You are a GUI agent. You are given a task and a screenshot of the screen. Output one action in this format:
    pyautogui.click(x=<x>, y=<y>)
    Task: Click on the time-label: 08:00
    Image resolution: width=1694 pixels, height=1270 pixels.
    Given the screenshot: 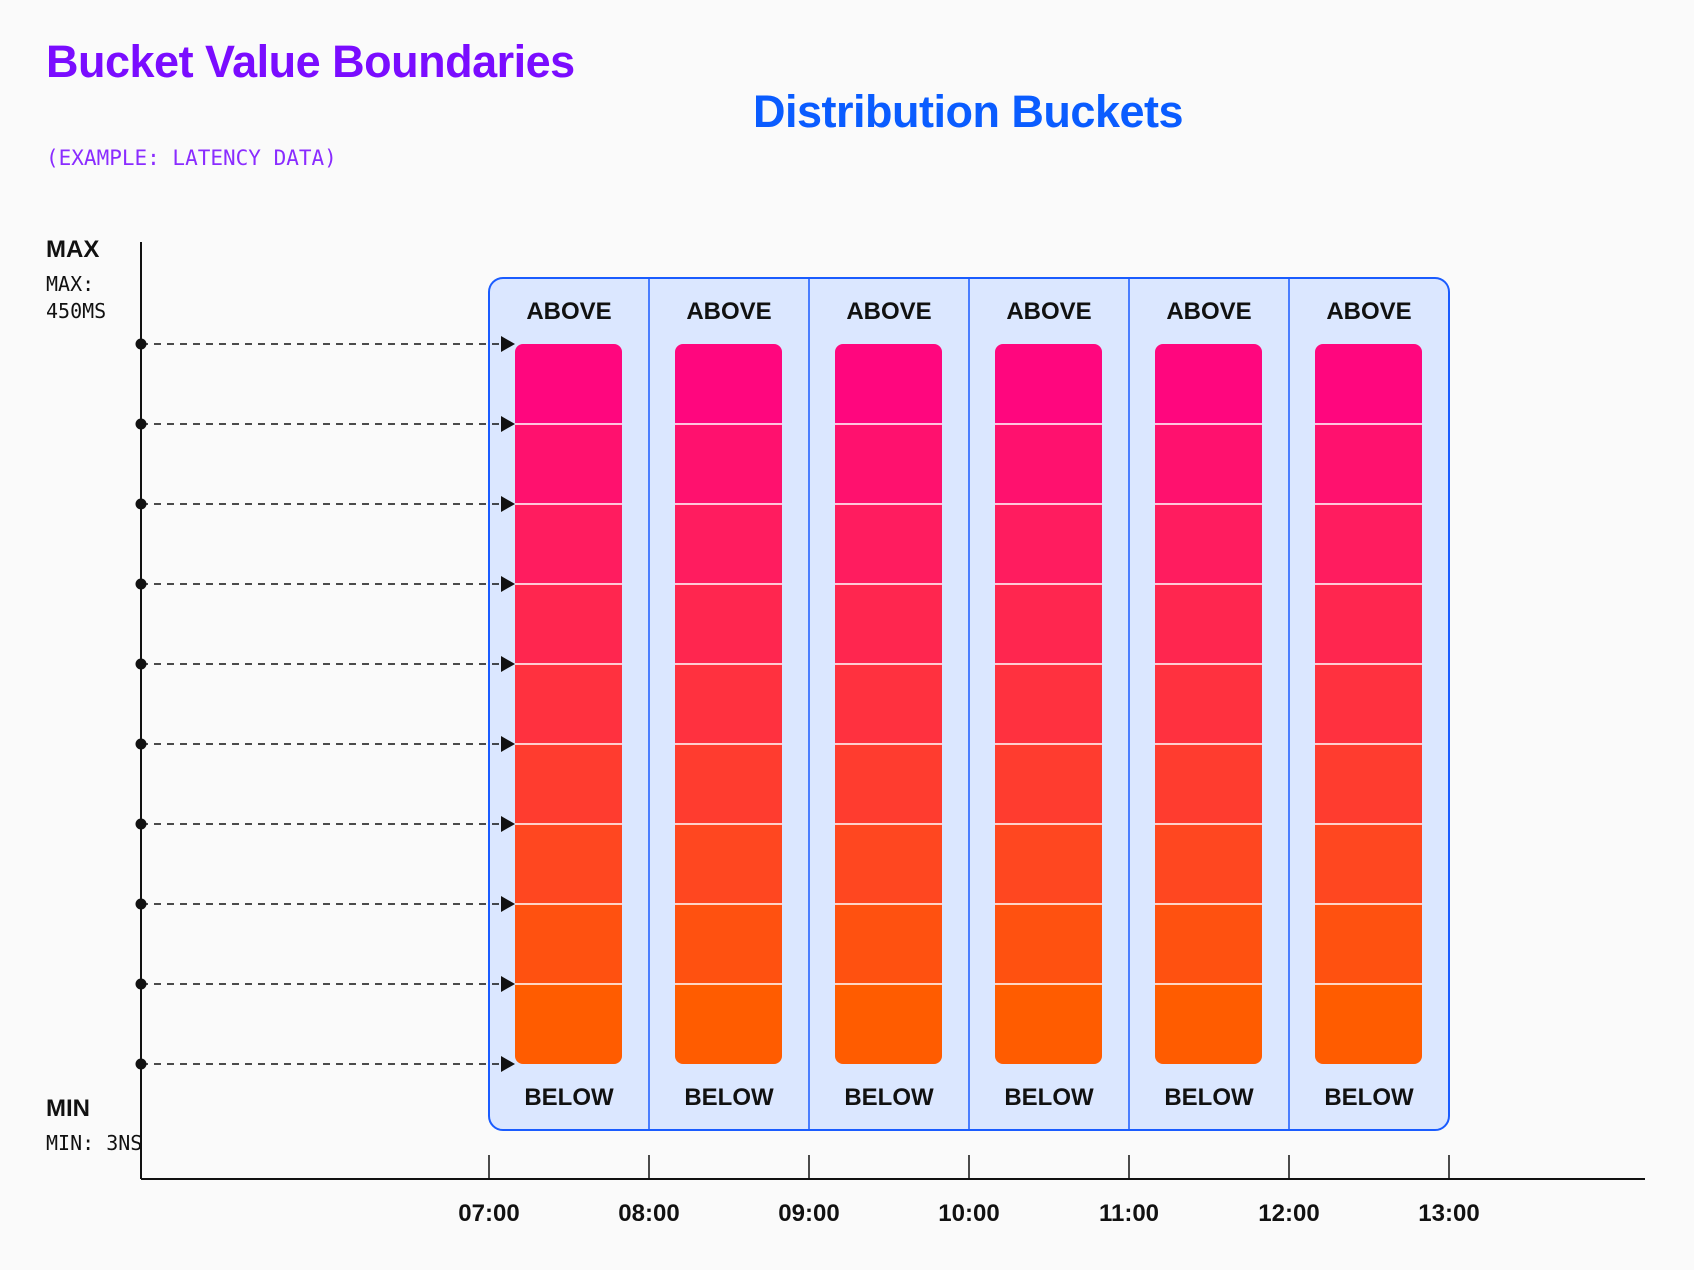 What is the action you would take?
    pyautogui.click(x=648, y=1213)
    